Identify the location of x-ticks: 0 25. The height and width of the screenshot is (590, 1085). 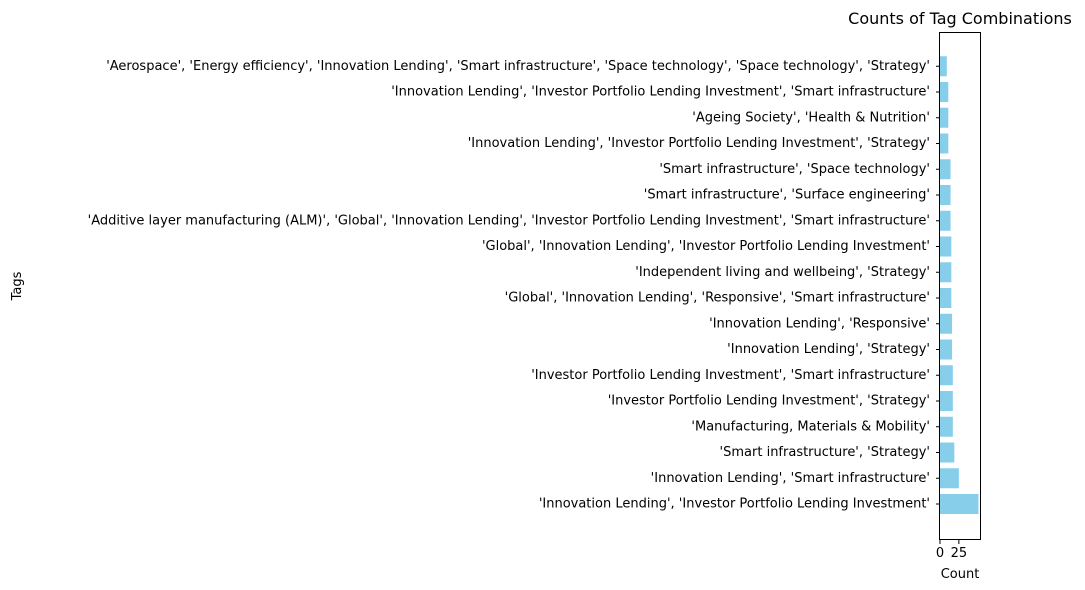
(951, 550).